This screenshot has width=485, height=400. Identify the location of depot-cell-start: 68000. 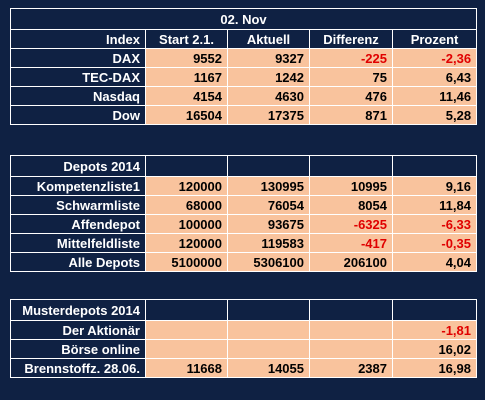
(186, 205).